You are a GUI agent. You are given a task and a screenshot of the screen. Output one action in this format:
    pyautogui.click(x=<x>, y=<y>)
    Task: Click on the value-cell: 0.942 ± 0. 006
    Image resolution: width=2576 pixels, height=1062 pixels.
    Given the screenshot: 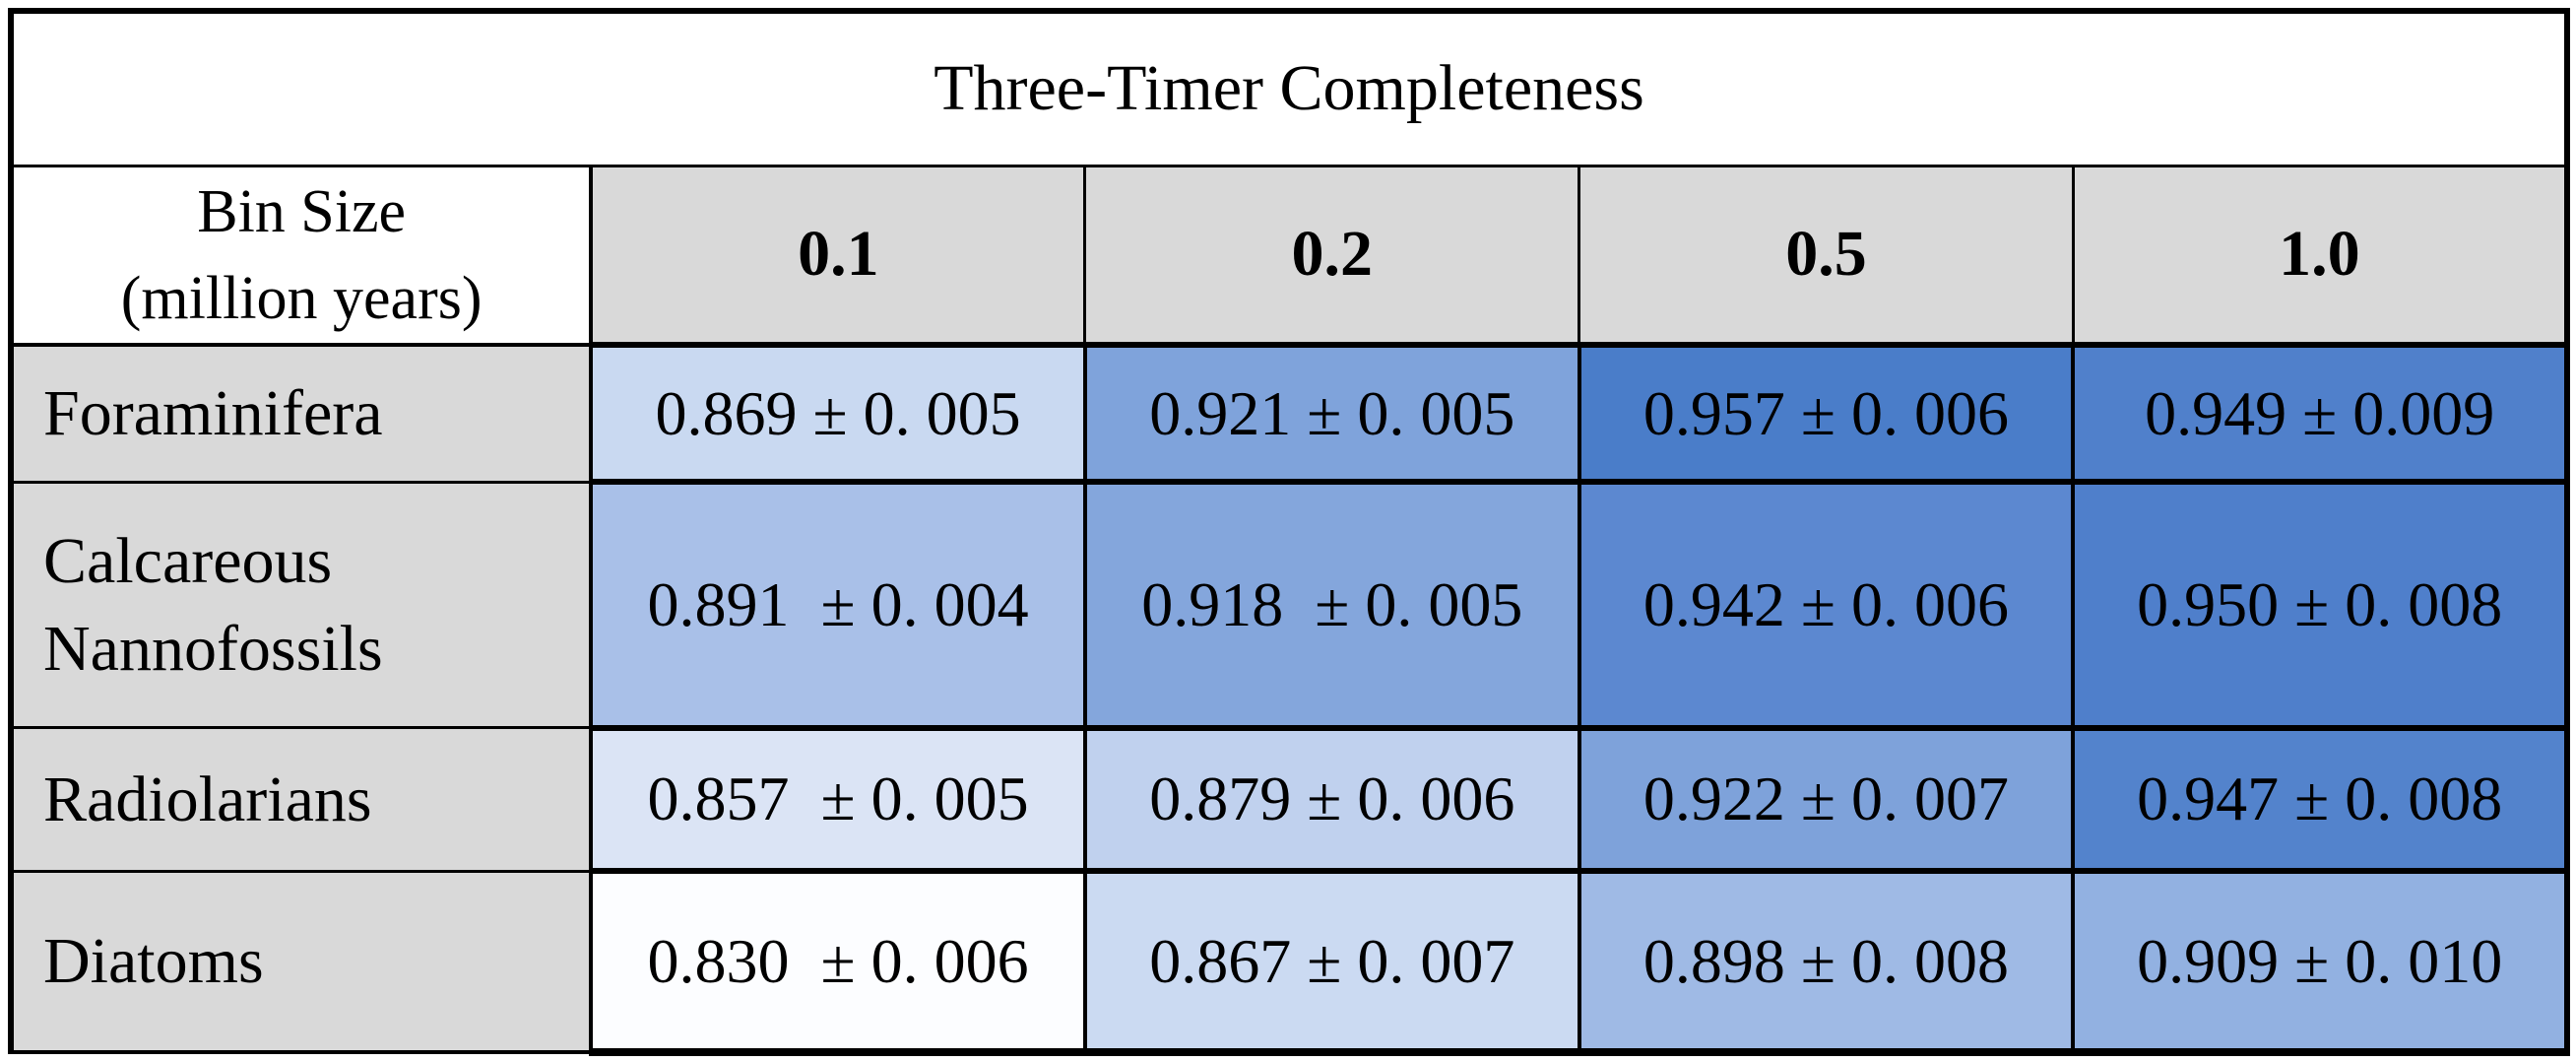 What is the action you would take?
    pyautogui.click(x=1826, y=605)
    